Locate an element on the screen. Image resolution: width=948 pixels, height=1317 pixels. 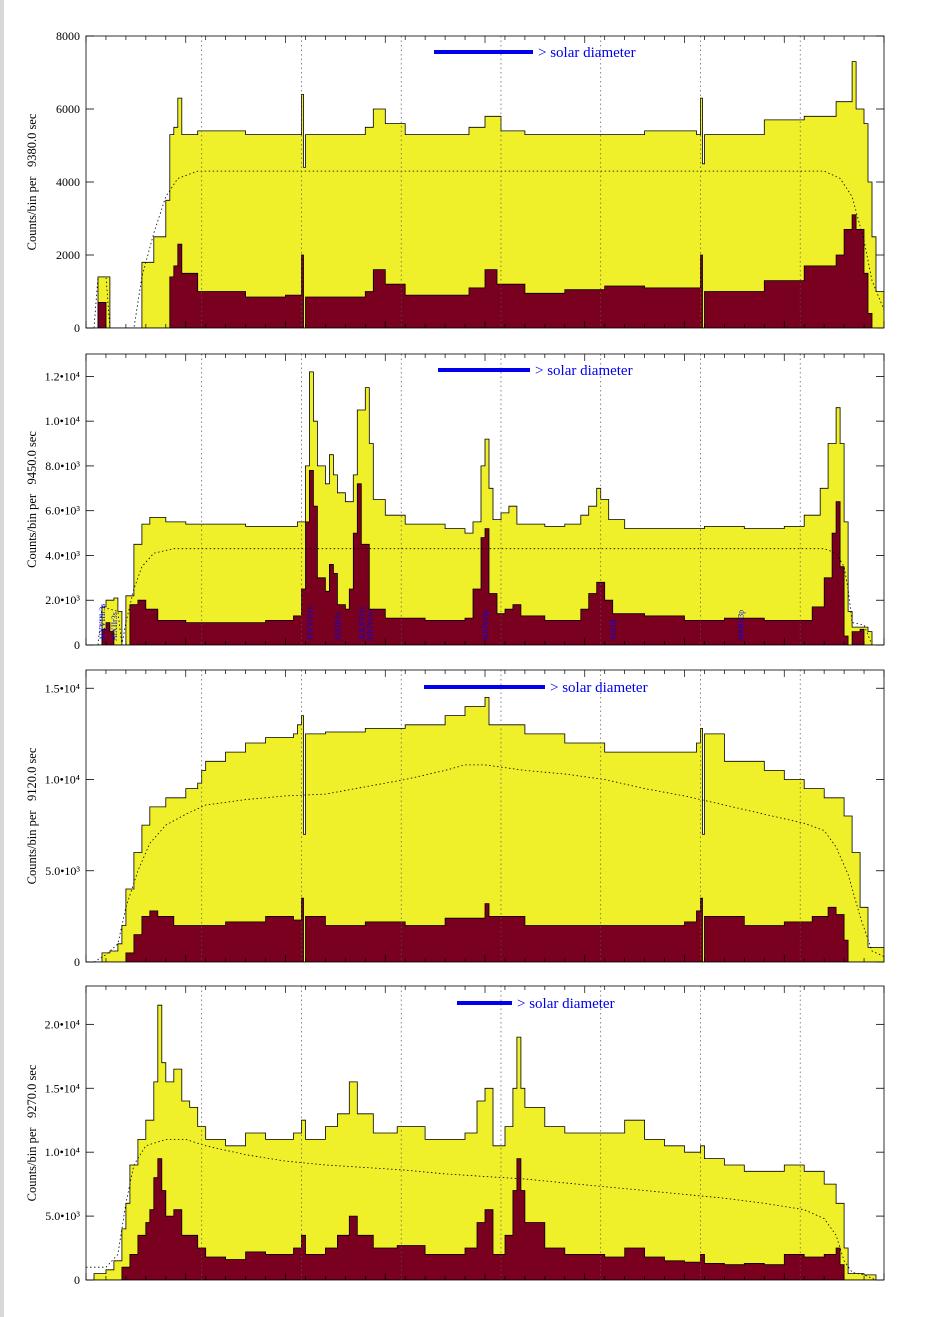
spectral-line-label: AlXVIIIr3s is located at coordinates (102, 622).